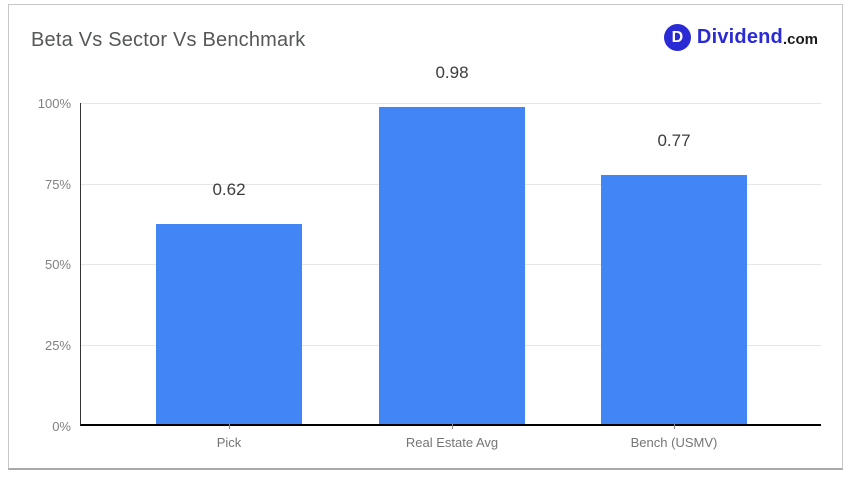 This screenshot has height=483, width=851. Describe the element at coordinates (674, 140) in the screenshot. I see `bar-value-label-bench-usmv: 0.77` at that location.